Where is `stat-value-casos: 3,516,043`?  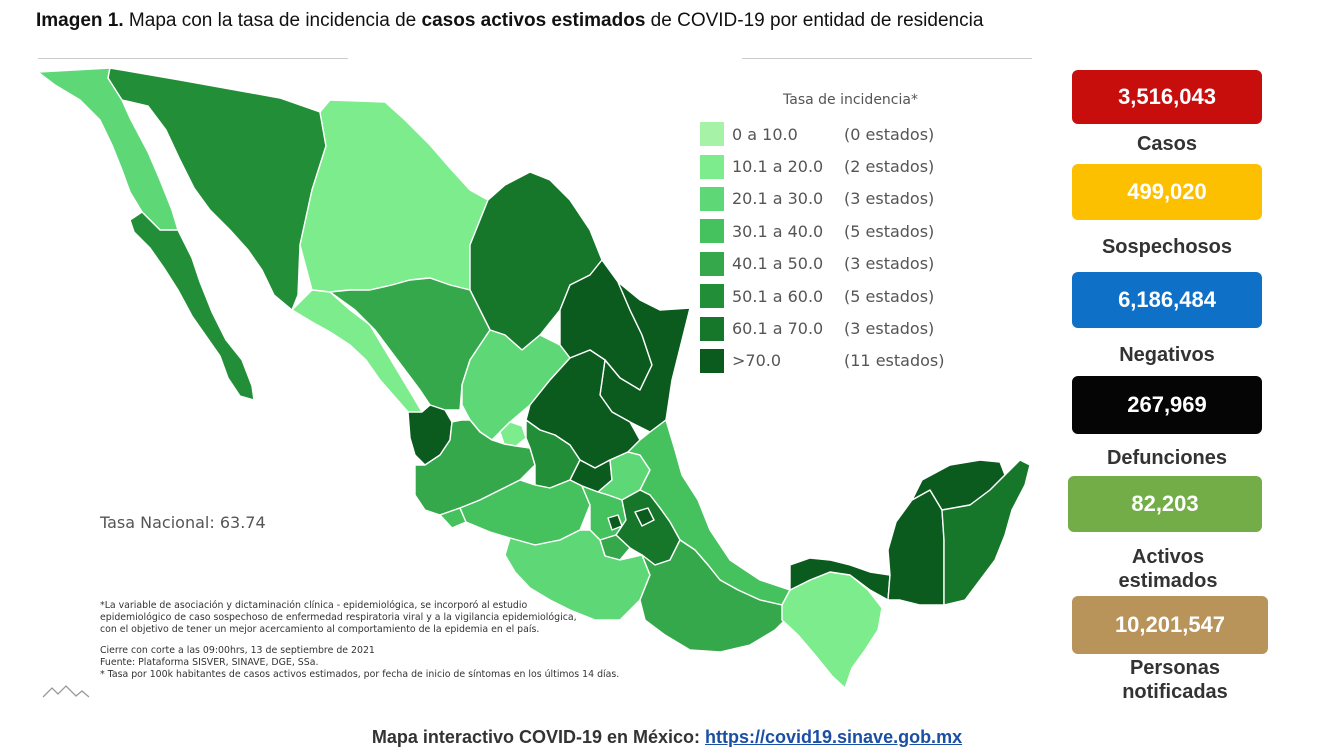
stat-value-casos: 3,516,043 is located at coordinates (1167, 97).